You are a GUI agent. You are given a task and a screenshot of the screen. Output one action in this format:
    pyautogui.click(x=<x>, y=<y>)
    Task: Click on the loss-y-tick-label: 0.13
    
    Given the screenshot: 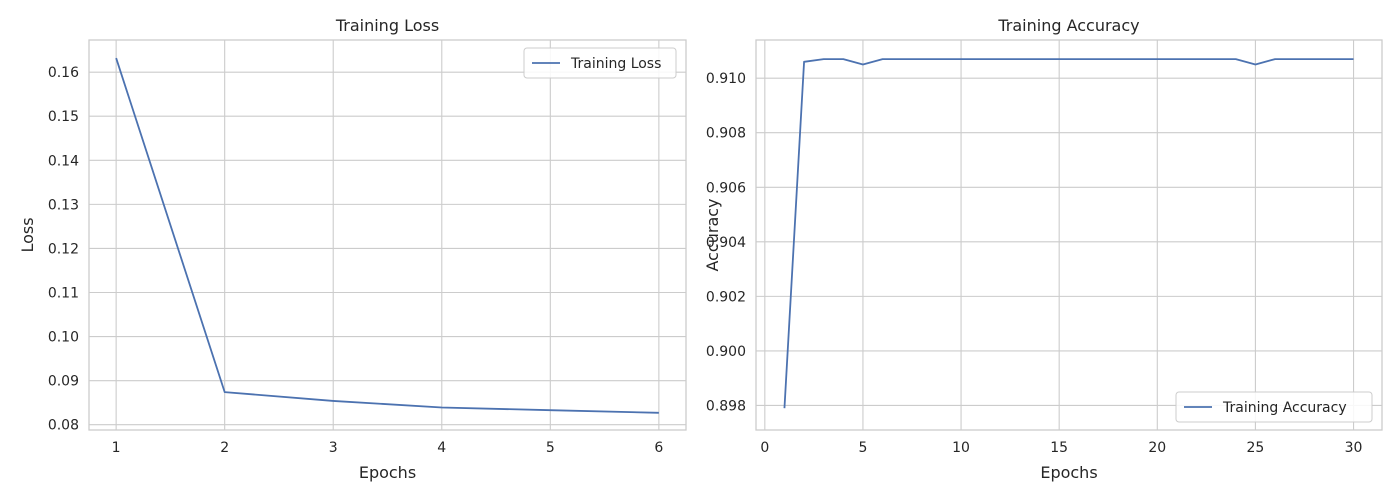 What is the action you would take?
    pyautogui.click(x=63, y=205)
    